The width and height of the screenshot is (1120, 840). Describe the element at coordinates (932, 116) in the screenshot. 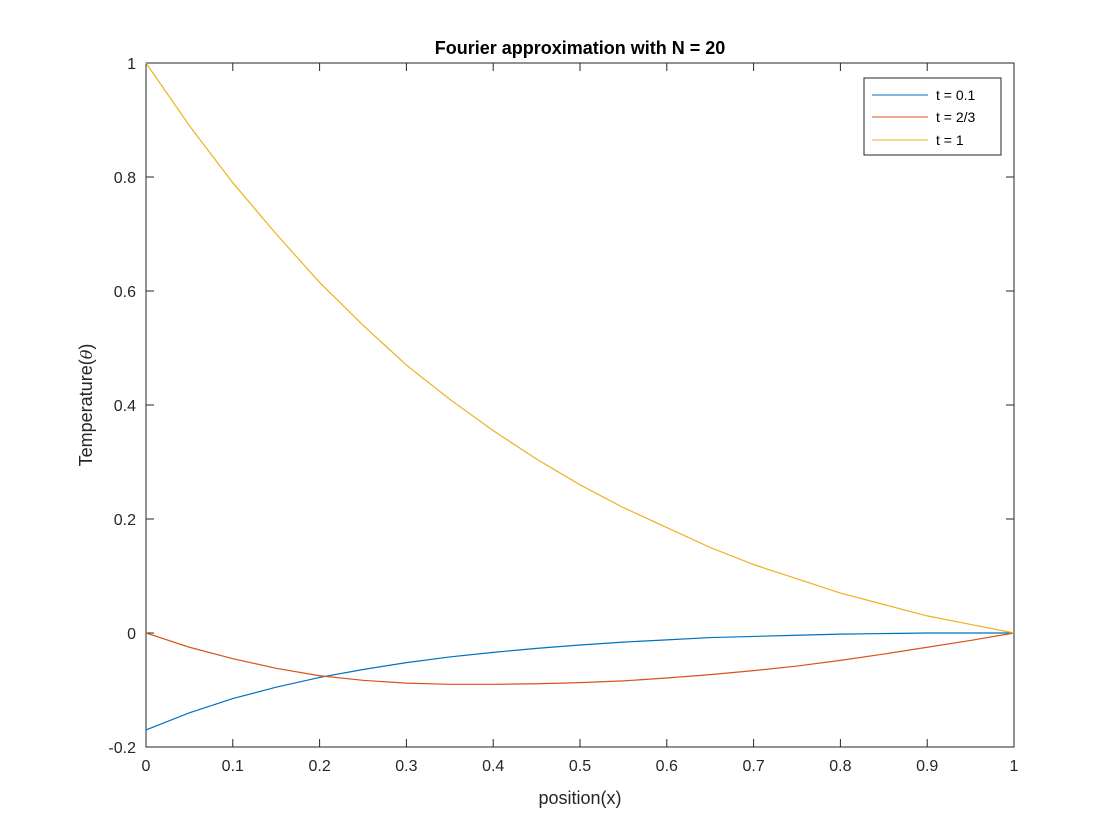

I see `legend: t = 0.1 t = 2/3 t = 1` at that location.